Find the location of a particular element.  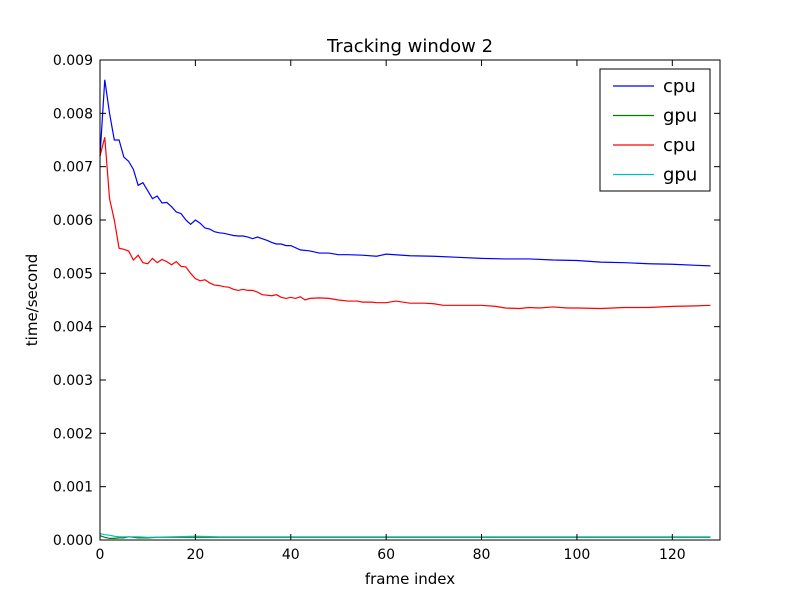

chart-title: Tracking window 2 is located at coordinates (409, 46).